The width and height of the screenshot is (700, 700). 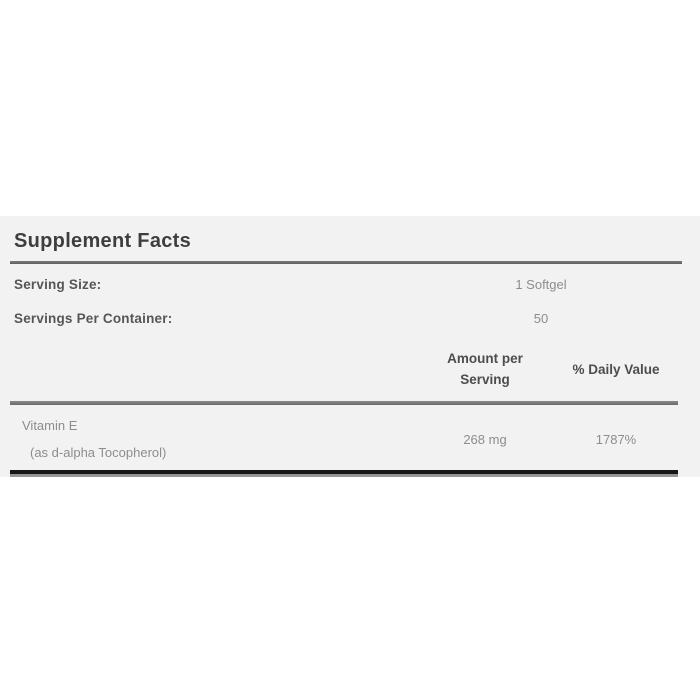 I want to click on serving-size-label: Serving Size:, so click(x=58, y=284).